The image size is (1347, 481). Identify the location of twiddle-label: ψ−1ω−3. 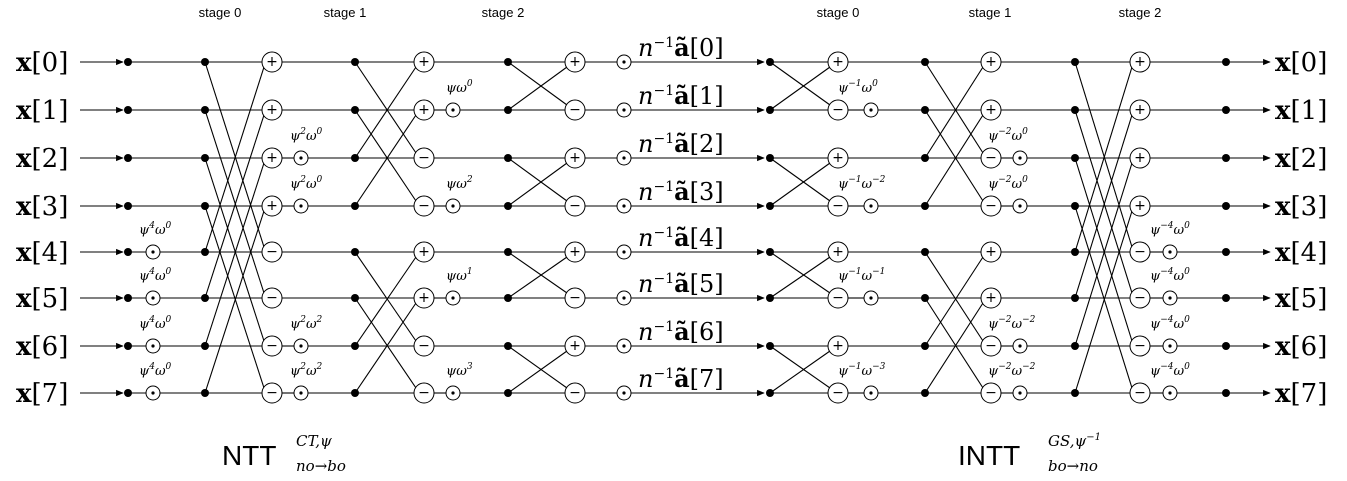
(862, 370).